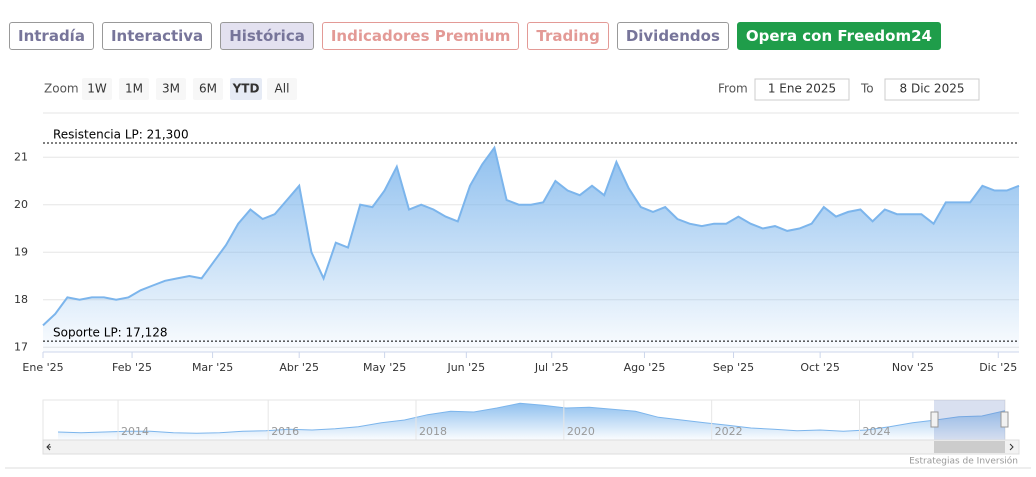  I want to click on scroll-right, so click(1011, 447).